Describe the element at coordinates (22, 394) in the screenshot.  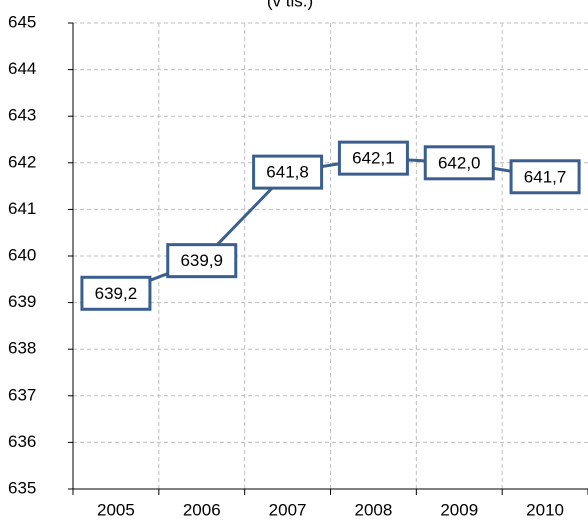
I see `y-tick-label: 637` at that location.